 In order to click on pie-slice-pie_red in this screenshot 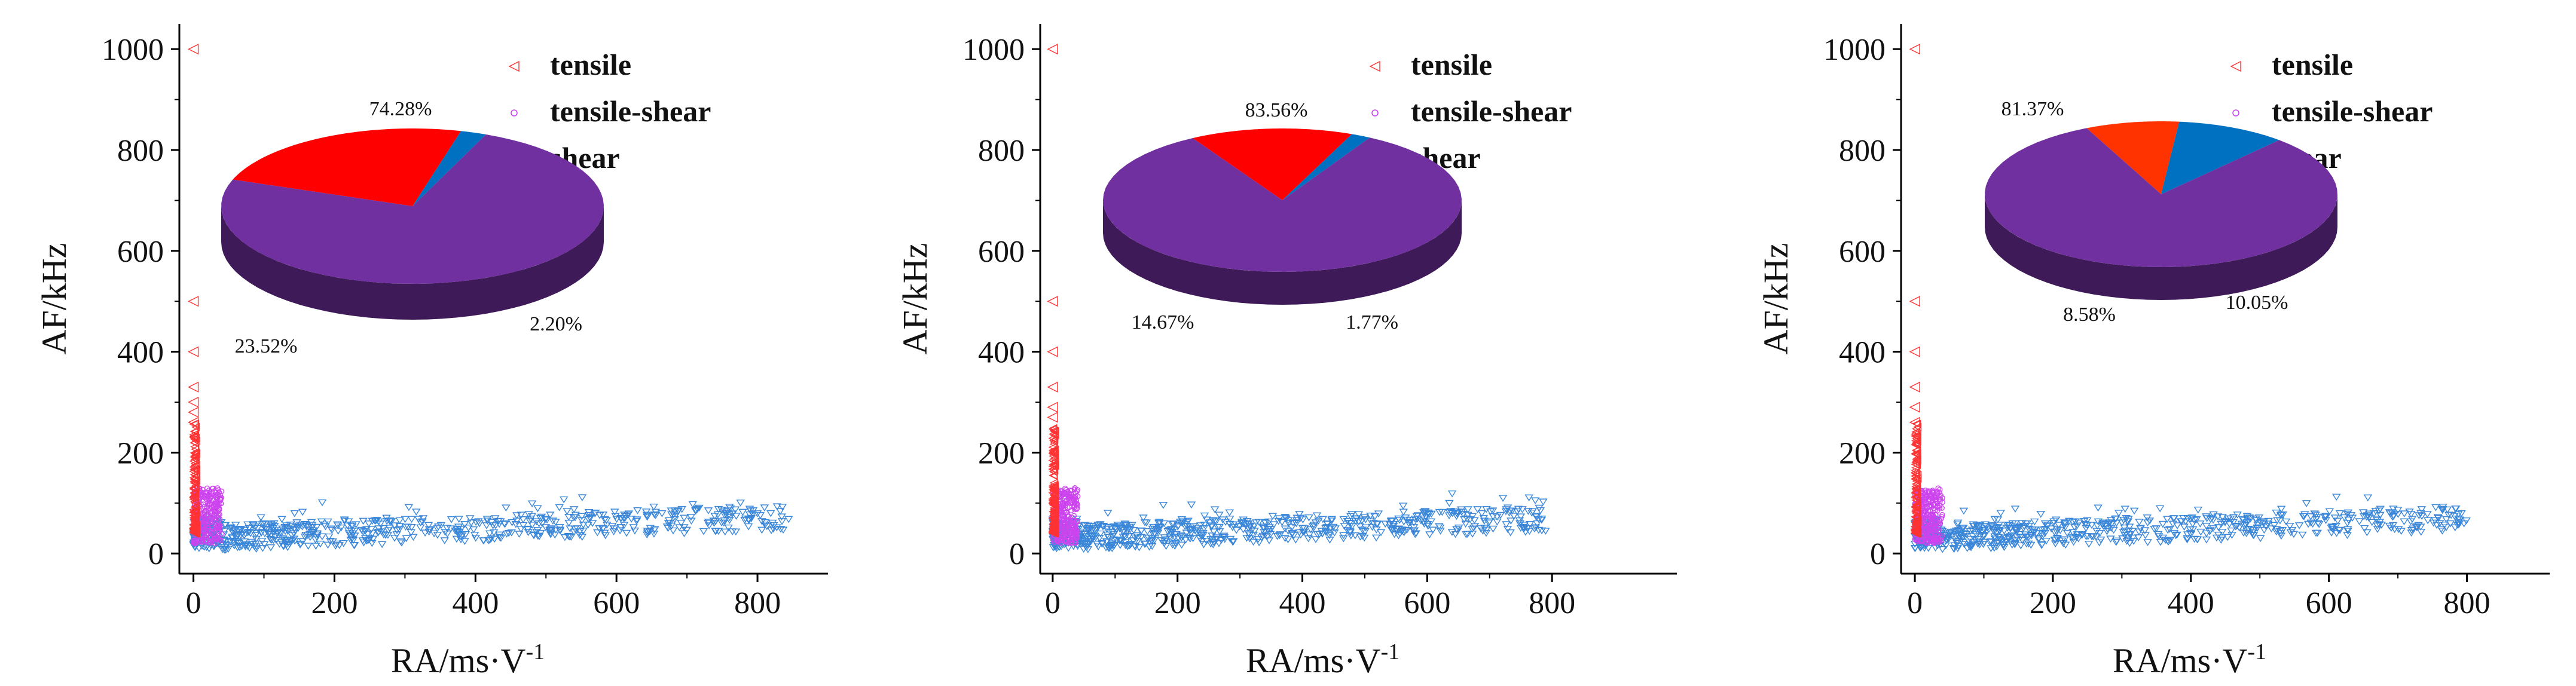, I will do `click(1273, 164)`.